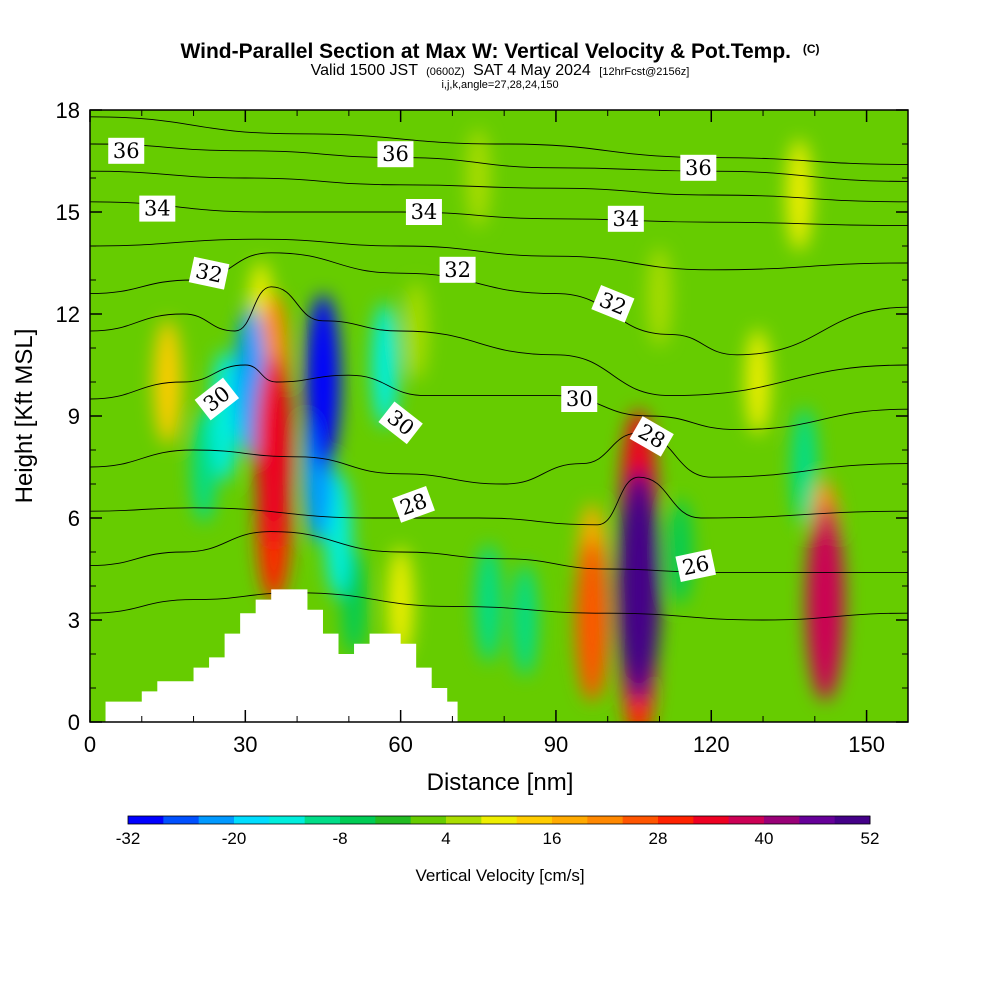 This screenshot has width=1000, height=1000. I want to click on contour-label: 26, so click(696, 566).